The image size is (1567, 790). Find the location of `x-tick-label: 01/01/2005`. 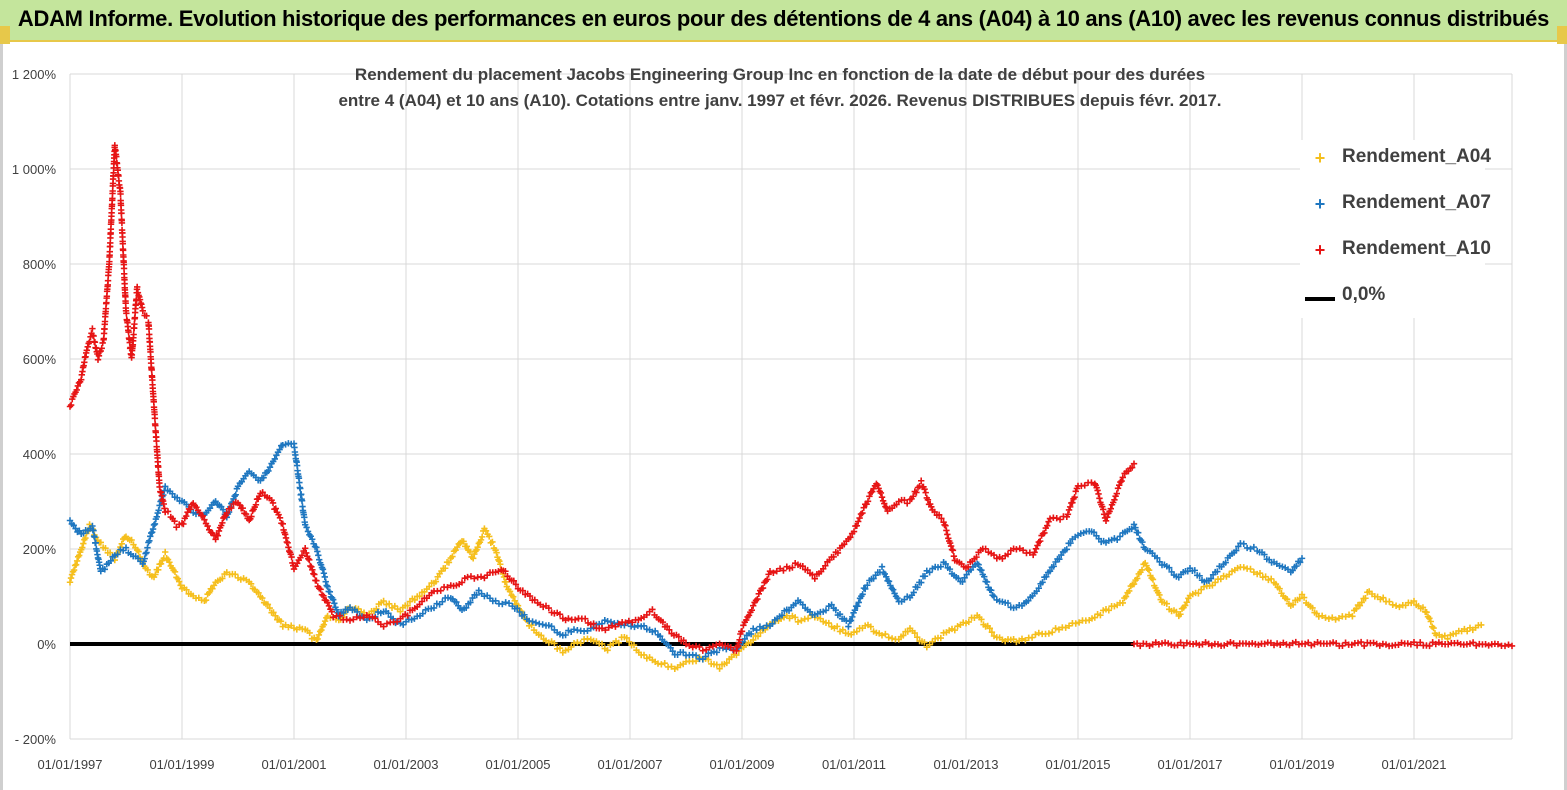

x-tick-label: 01/01/2005 is located at coordinates (517, 764).